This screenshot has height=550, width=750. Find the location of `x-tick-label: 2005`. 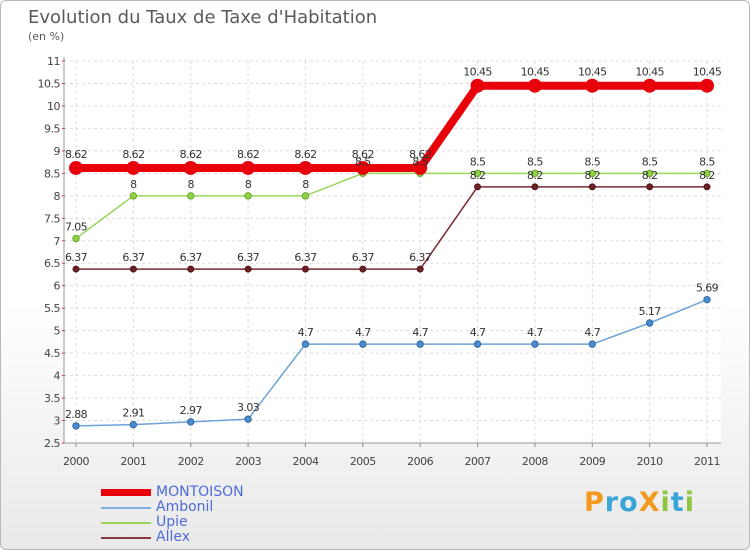

x-tick-label: 2005 is located at coordinates (363, 461).